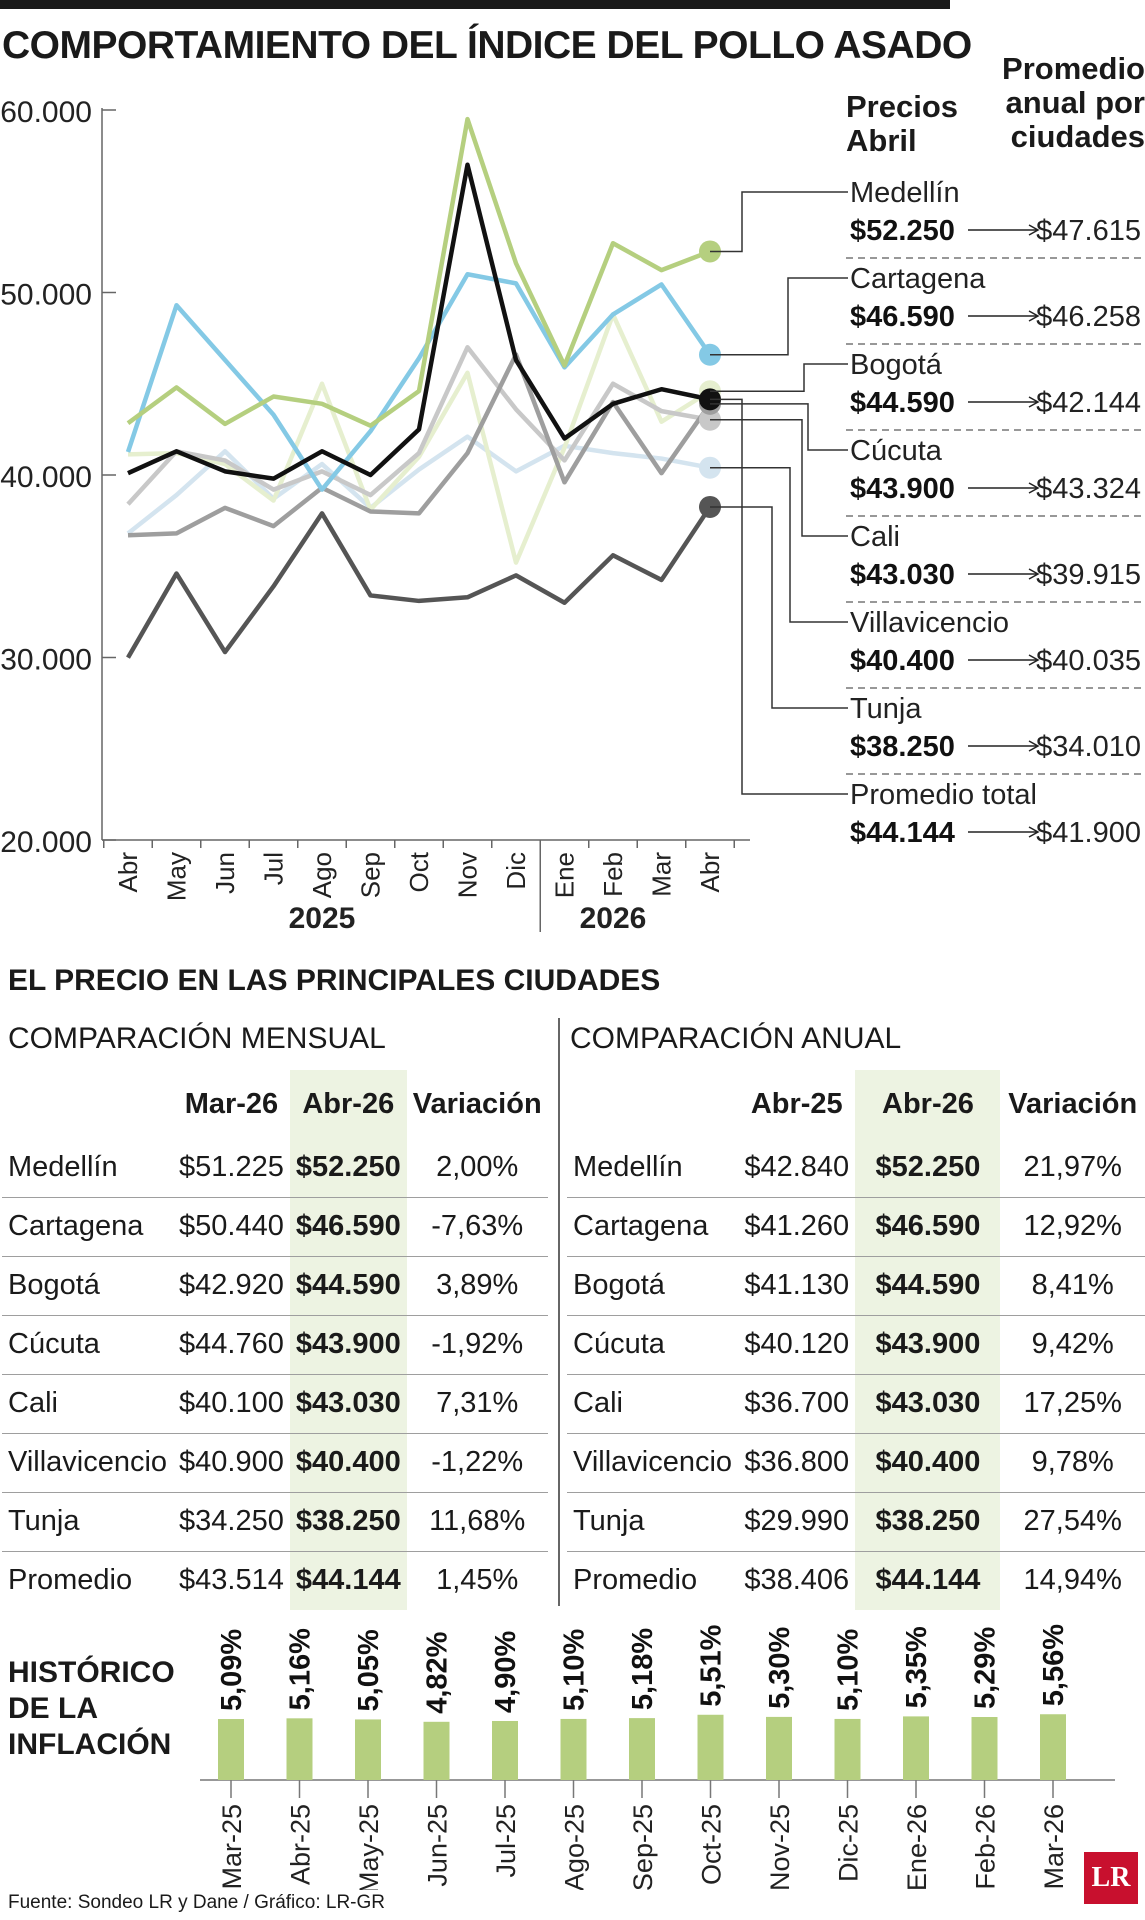 This screenshot has height=1920, width=1145. What do you see at coordinates (653, 1345) in the screenshot?
I see `city-cell: Cúcuta` at bounding box center [653, 1345].